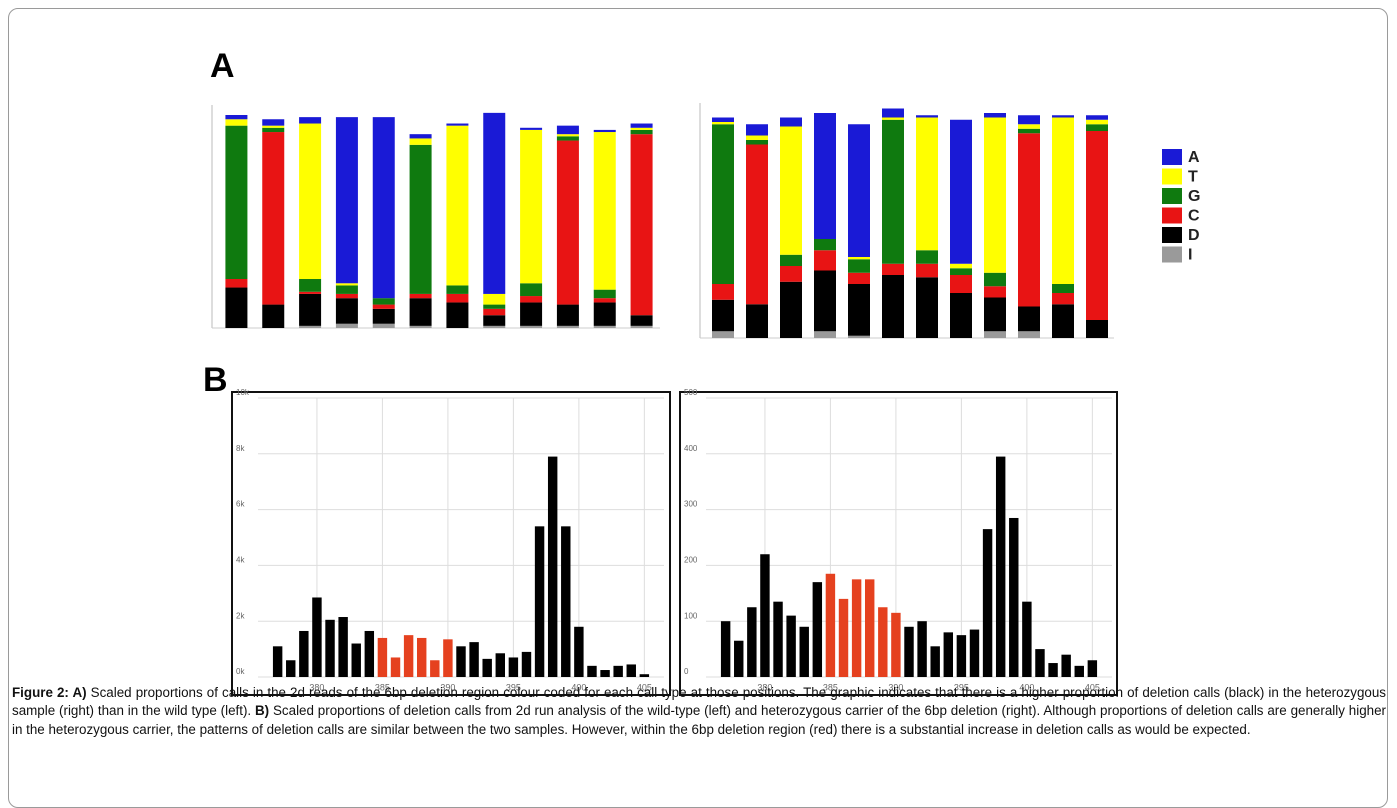  What do you see at coordinates (1194, 235) in the screenshot?
I see `legend-label: D` at bounding box center [1194, 235].